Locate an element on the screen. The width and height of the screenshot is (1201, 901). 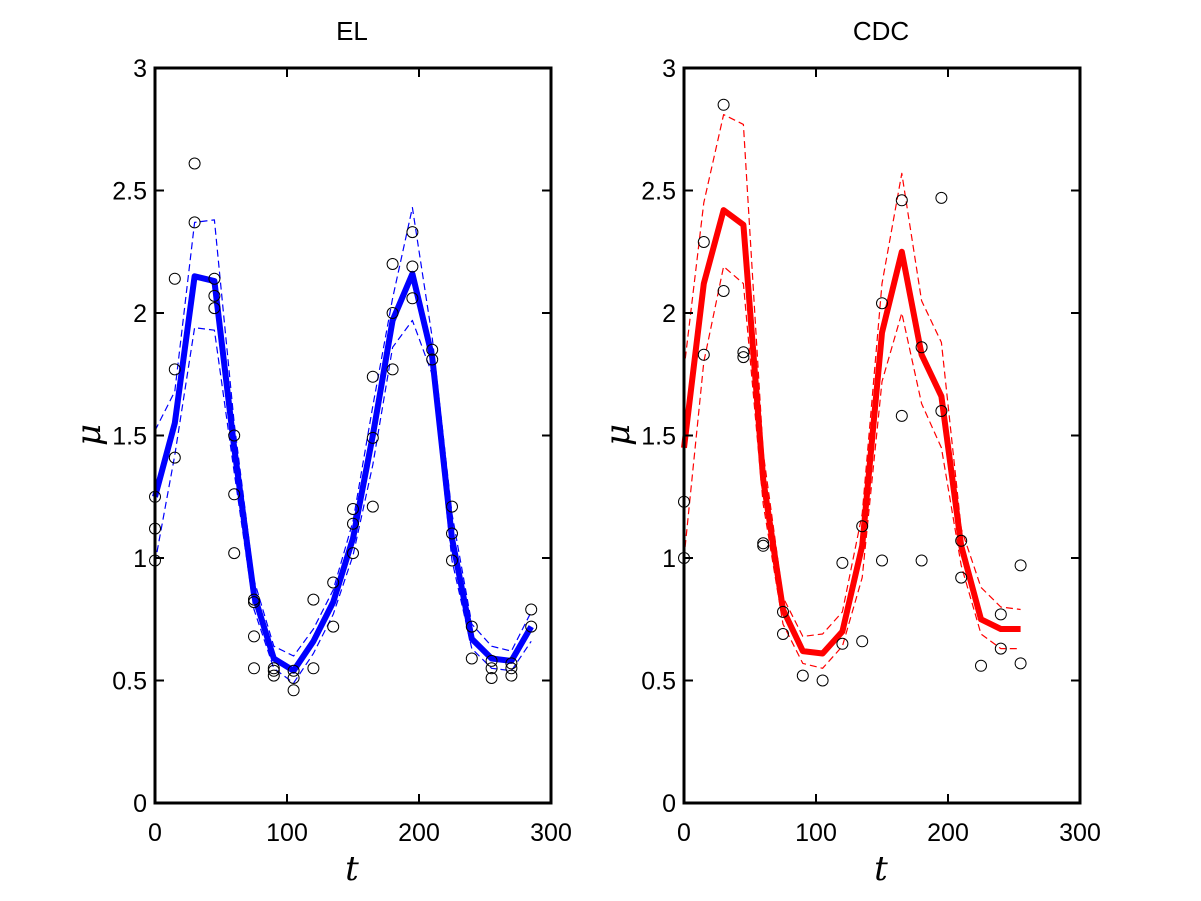
cdc-y-tick-label: 0 is located at coordinates (669, 804).